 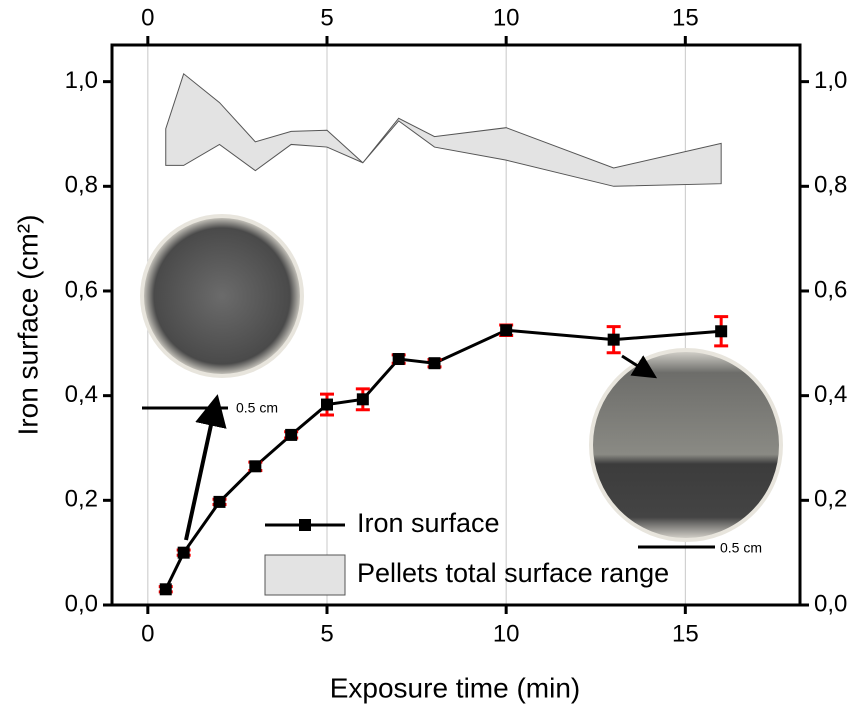 I want to click on legend-swatch, so click(x=305, y=575).